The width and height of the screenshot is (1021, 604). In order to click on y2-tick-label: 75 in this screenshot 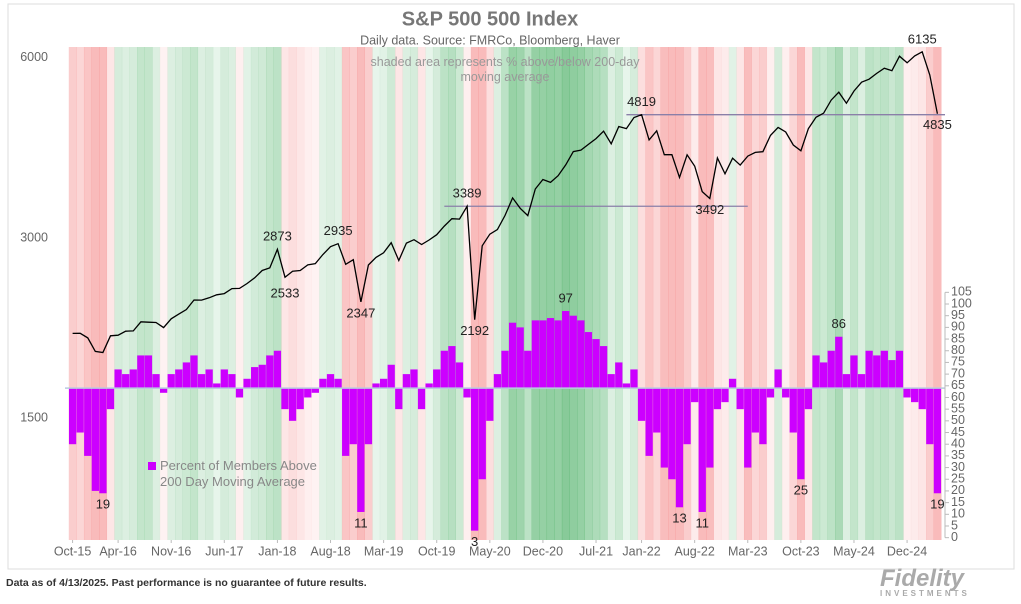, I will do `click(958, 362)`.